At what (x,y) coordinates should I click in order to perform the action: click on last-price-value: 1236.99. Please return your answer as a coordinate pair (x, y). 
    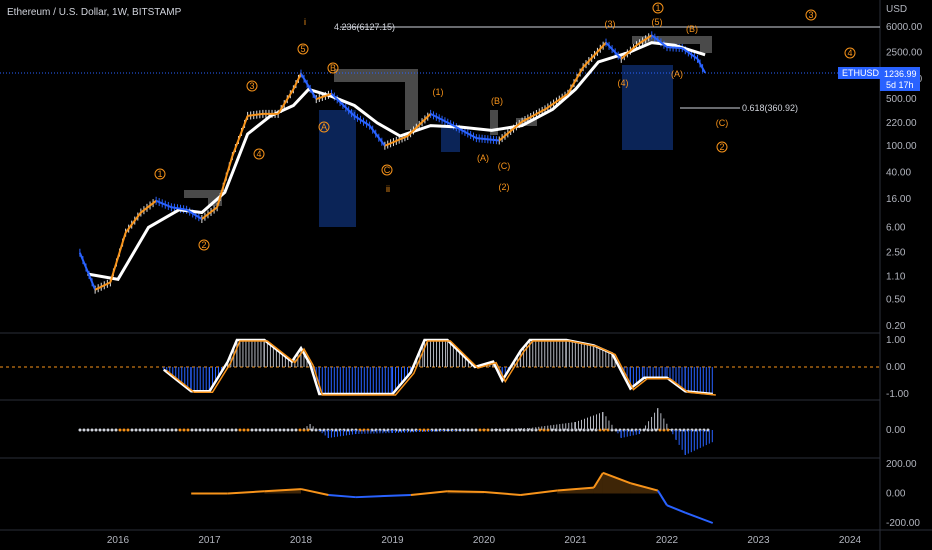
    Looking at the image, I should click on (900, 74).